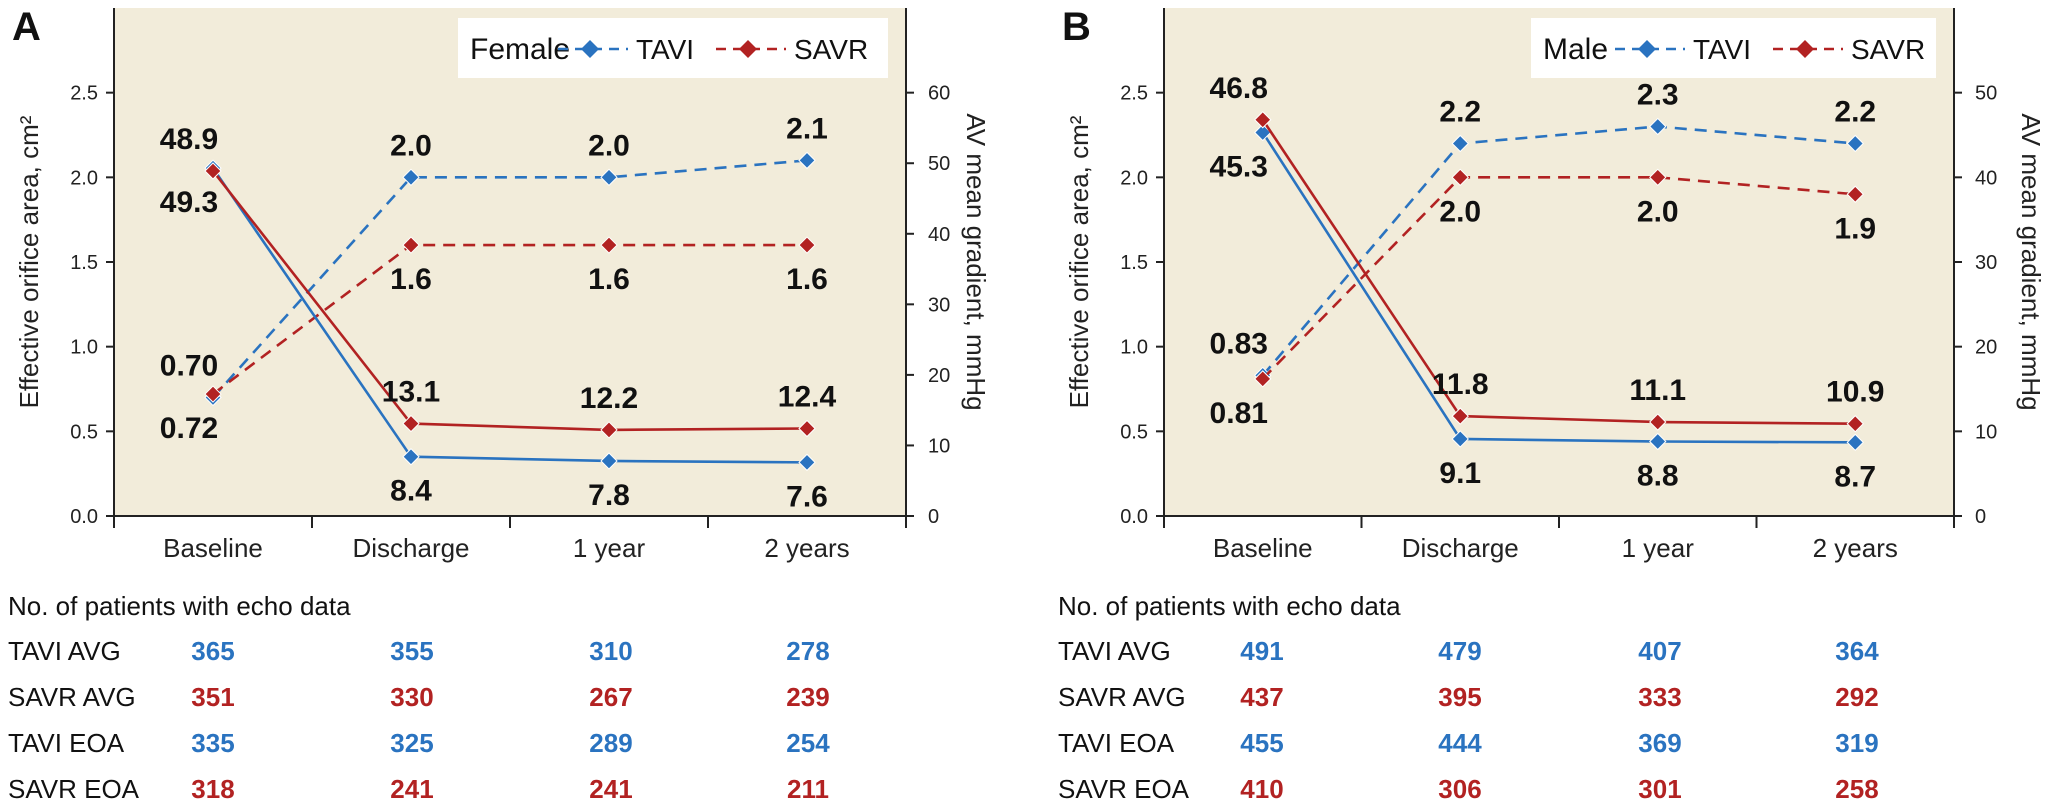  Describe the element at coordinates (212, 697) in the screenshot. I see `table-cell: 351` at that location.